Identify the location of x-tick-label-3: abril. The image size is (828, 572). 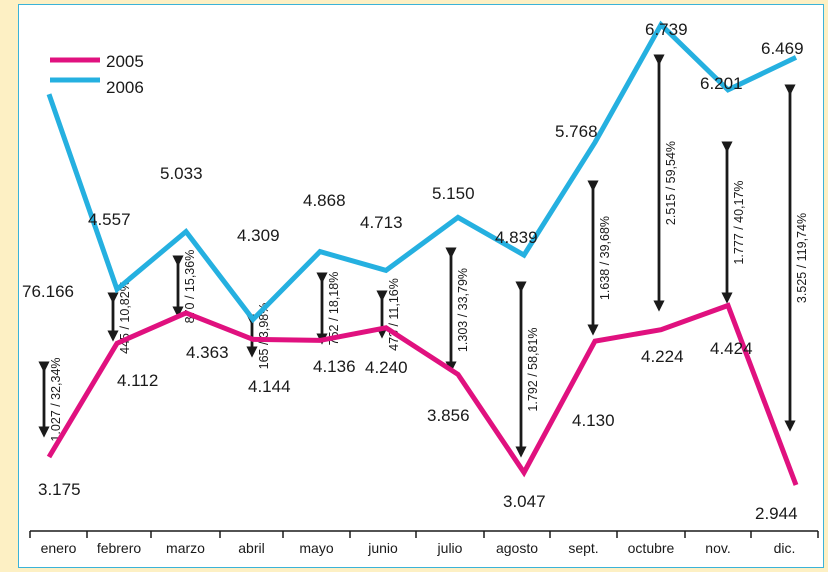
(251, 548).